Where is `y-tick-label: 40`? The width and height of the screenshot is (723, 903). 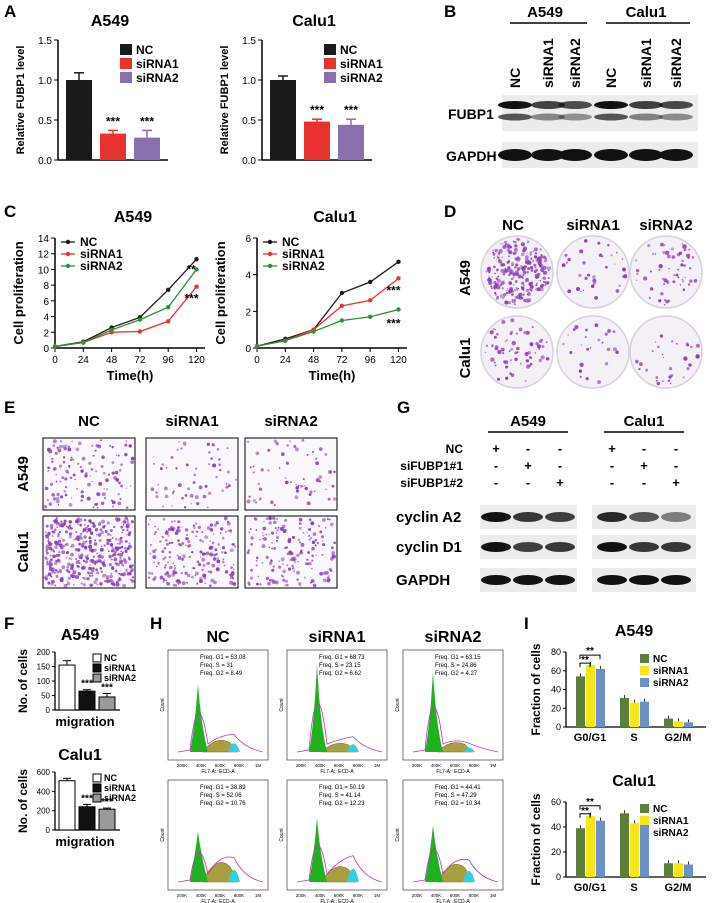
y-tick-label: 40 is located at coordinates (556, 827).